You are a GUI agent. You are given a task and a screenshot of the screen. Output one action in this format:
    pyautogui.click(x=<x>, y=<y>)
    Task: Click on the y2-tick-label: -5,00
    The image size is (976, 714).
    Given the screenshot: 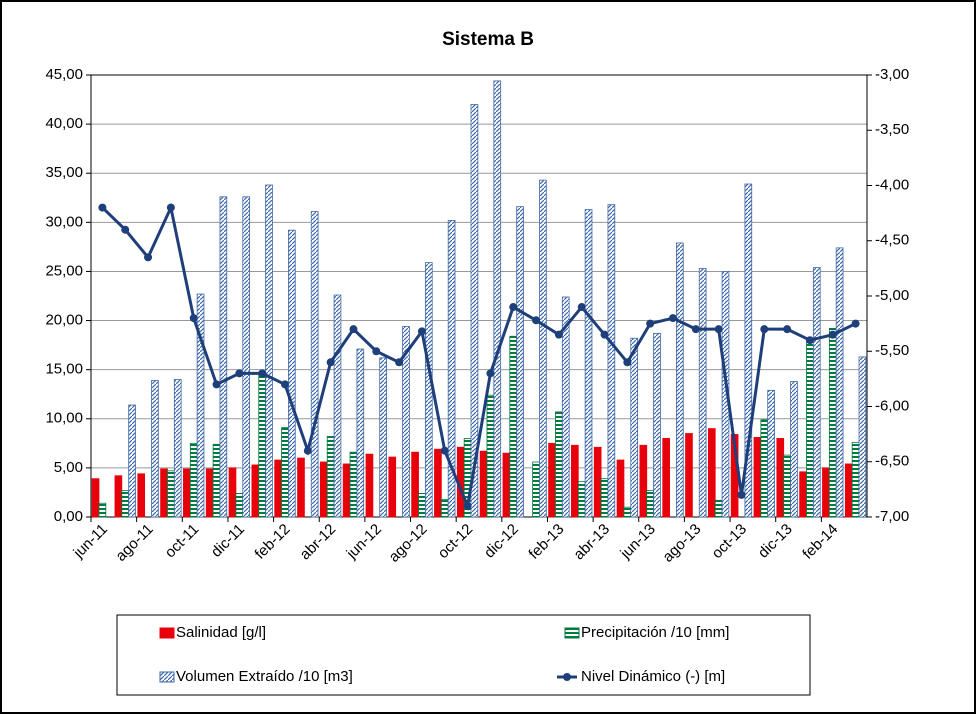 What is the action you would take?
    pyautogui.click(x=892, y=295)
    